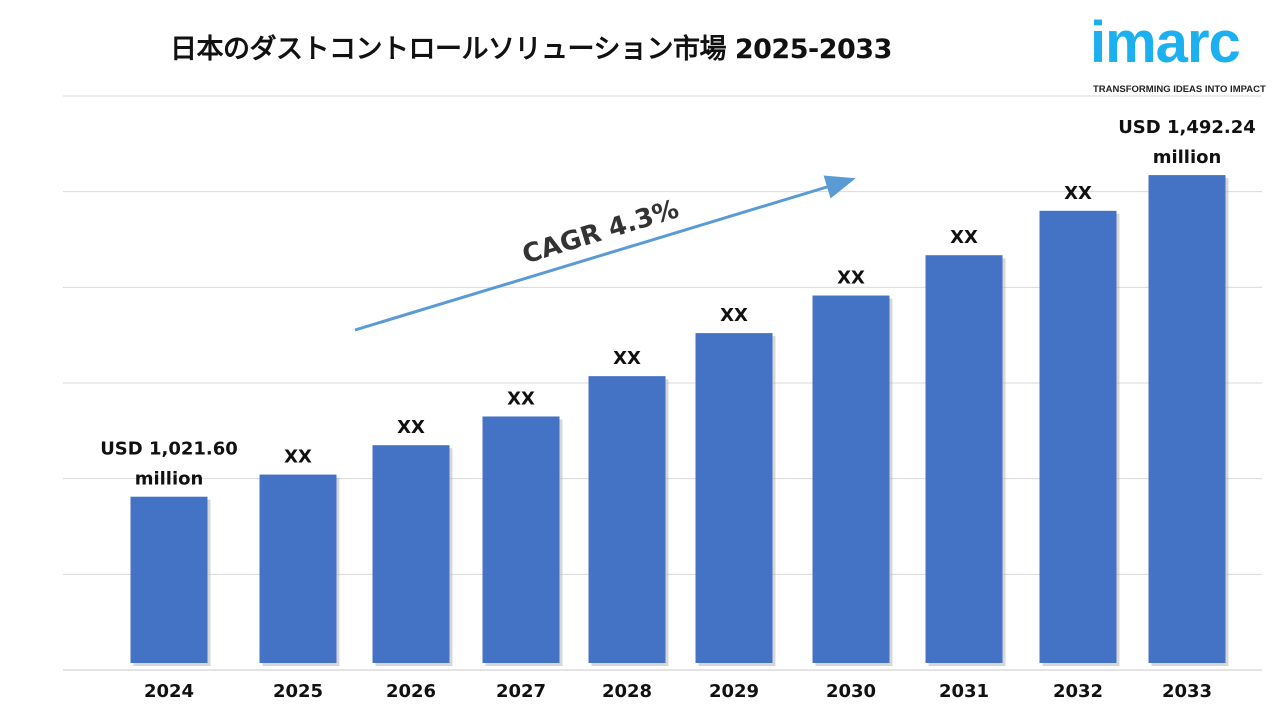 The height and width of the screenshot is (720, 1280). I want to click on cagr-label: CAGR 4.3%, so click(600, 232).